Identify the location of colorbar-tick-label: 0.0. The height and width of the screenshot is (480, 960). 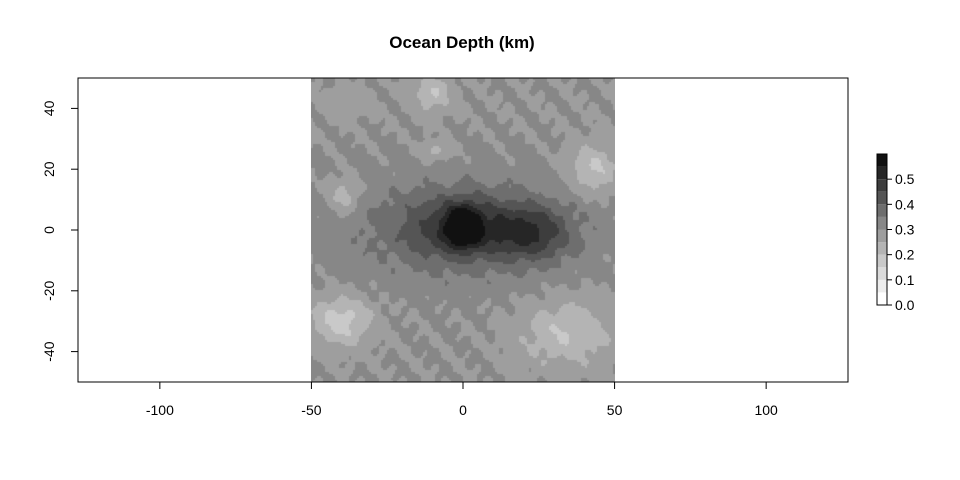
(905, 305).